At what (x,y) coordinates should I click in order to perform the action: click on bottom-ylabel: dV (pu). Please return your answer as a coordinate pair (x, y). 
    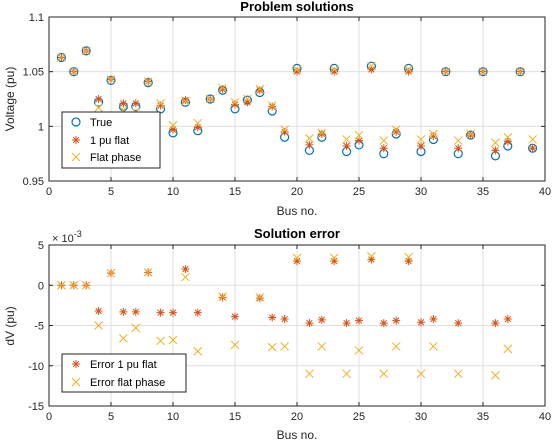
    Looking at the image, I should click on (10, 325).